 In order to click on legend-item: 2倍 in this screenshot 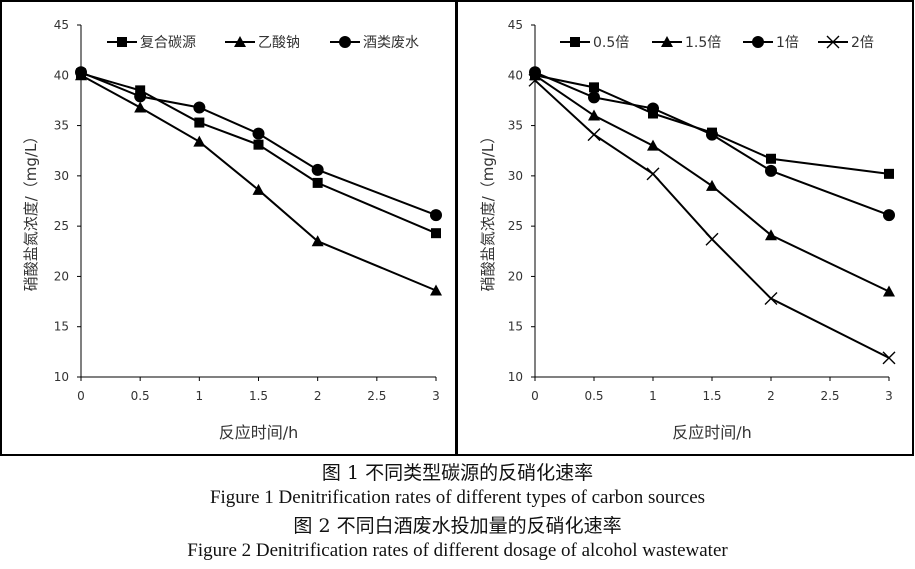, I will do `click(846, 43)`.